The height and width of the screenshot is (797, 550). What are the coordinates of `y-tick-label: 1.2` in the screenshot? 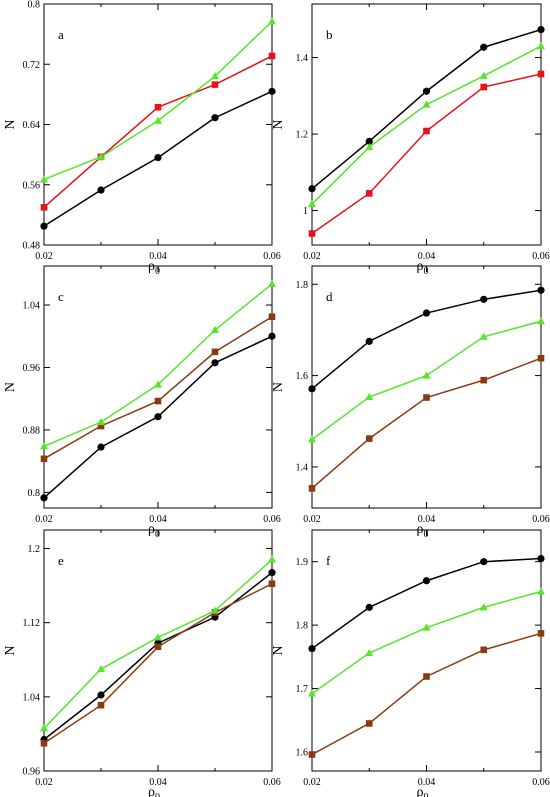 It's located at (302, 135).